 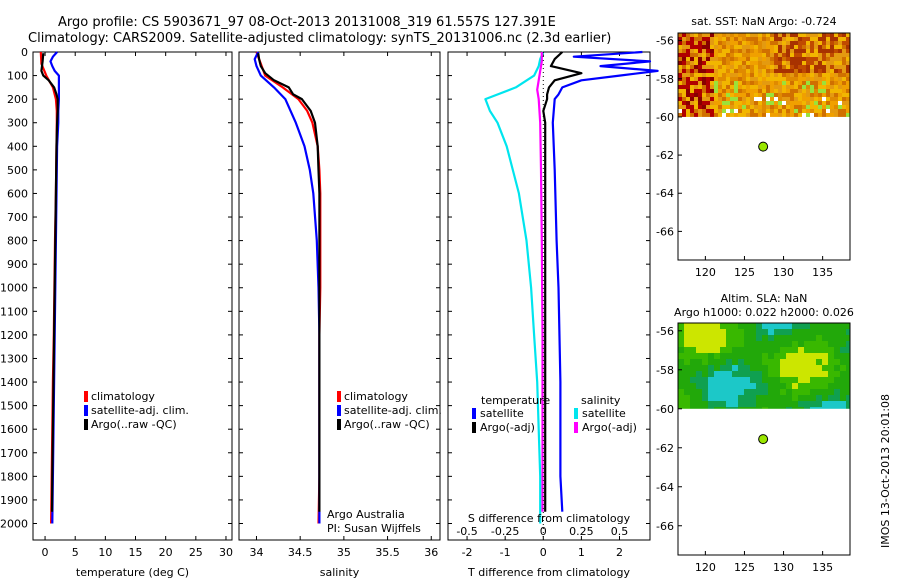 I want to click on temperature-xtick-label: 25, so click(x=196, y=552).